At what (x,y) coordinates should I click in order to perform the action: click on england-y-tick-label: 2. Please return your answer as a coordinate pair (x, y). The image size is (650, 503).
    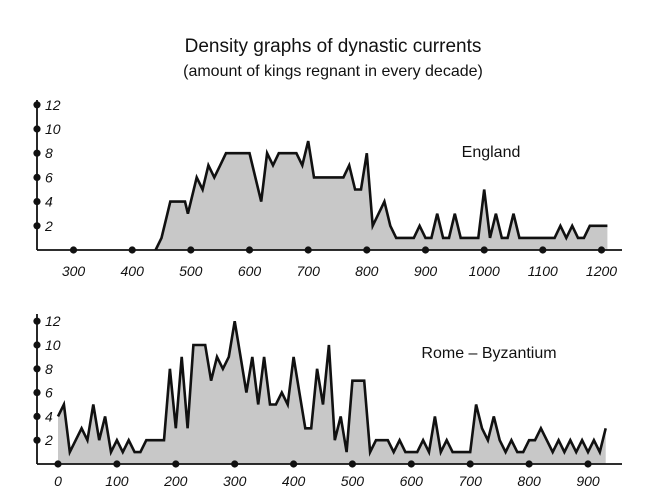
    Looking at the image, I should click on (48, 226).